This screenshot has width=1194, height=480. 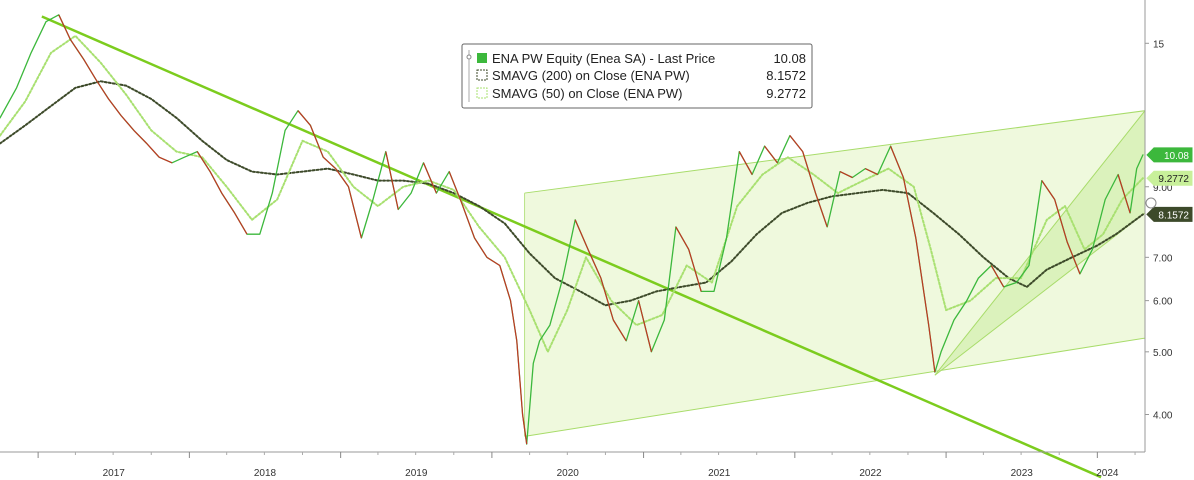 What do you see at coordinates (789, 58) in the screenshot?
I see `legend-value-price: 10.08` at bounding box center [789, 58].